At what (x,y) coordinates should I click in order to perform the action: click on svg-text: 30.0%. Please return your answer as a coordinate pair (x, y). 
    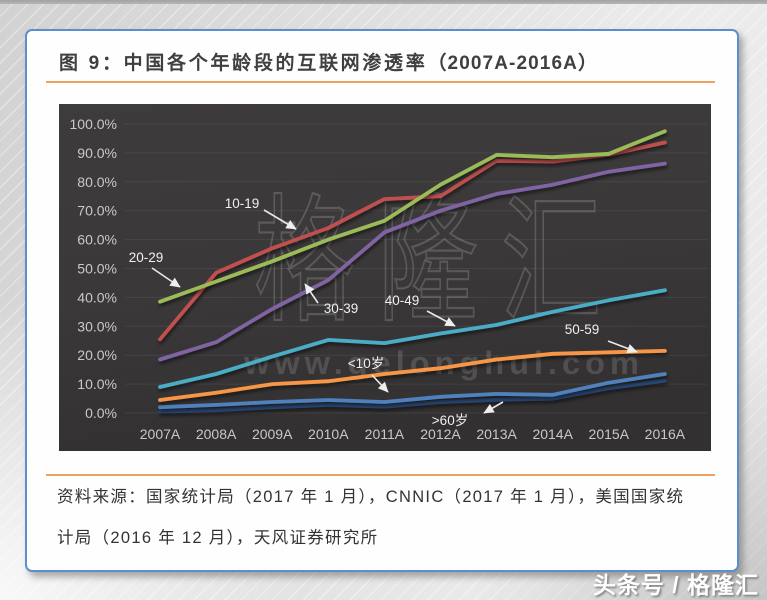
    Looking at the image, I should click on (97, 326).